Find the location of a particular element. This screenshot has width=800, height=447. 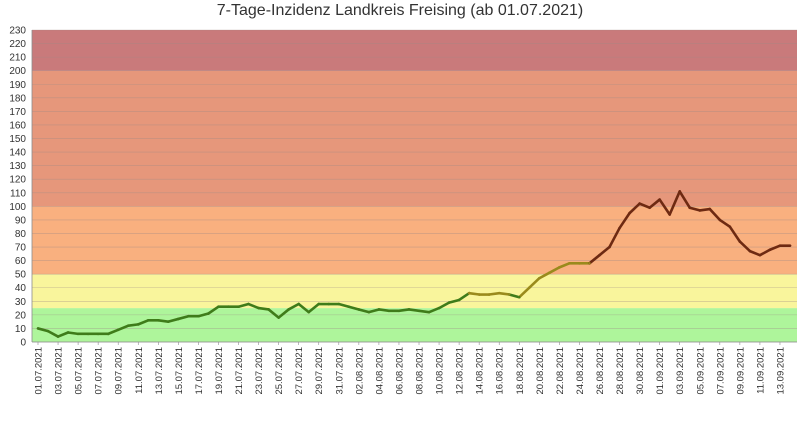

y-tick-label-30: 30 is located at coordinates (21, 302).